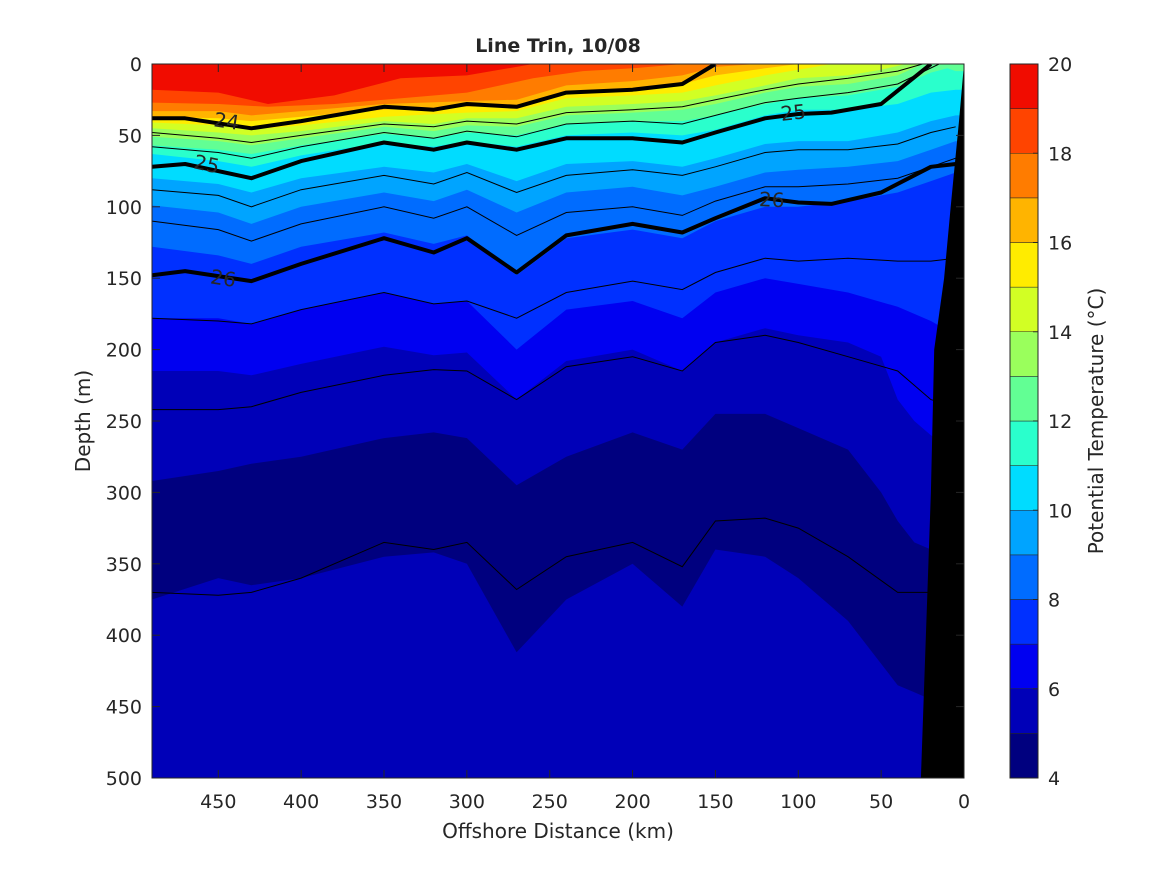 The height and width of the screenshot is (879, 1167). Describe the element at coordinates (1060, 511) in the screenshot. I see `colorbar-tick-label-10: 10` at that location.